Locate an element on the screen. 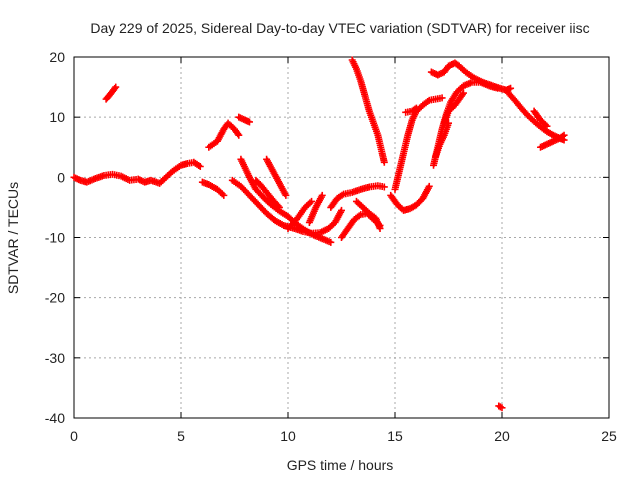  y-tick-labels: -40 -30 -20 -10 0 10 20 is located at coordinates (55, 237).